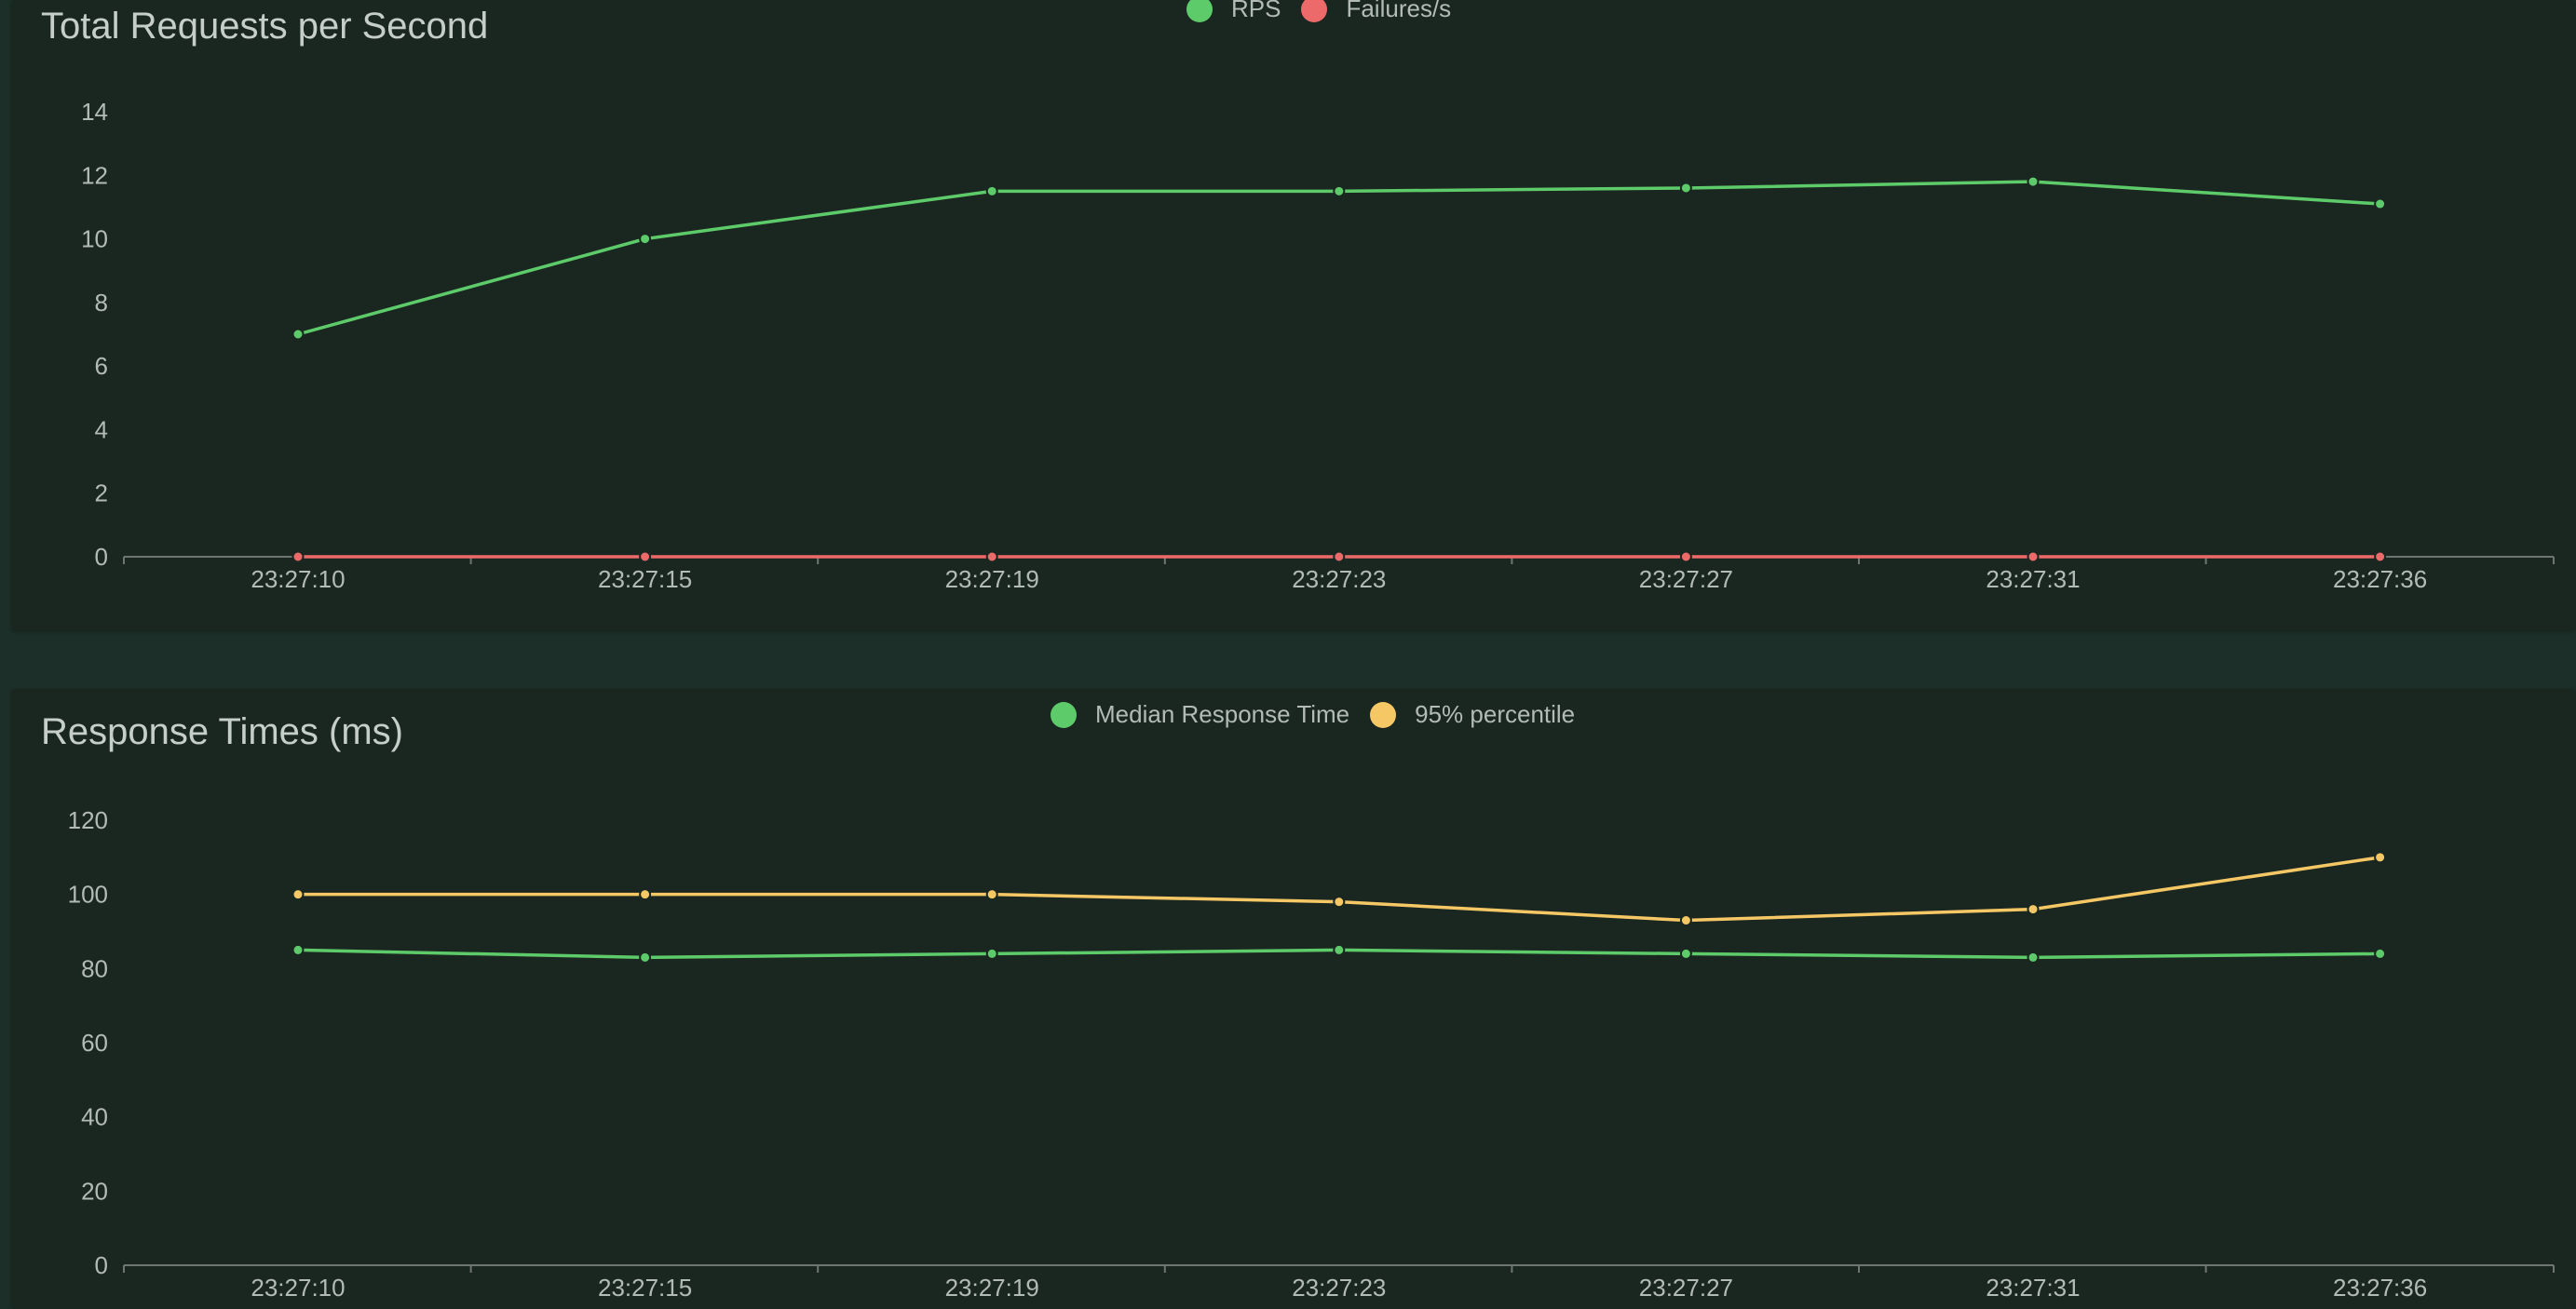  Describe the element at coordinates (1339, 579) in the screenshot. I see `rps-x-tick-label: 23:27:23` at that location.